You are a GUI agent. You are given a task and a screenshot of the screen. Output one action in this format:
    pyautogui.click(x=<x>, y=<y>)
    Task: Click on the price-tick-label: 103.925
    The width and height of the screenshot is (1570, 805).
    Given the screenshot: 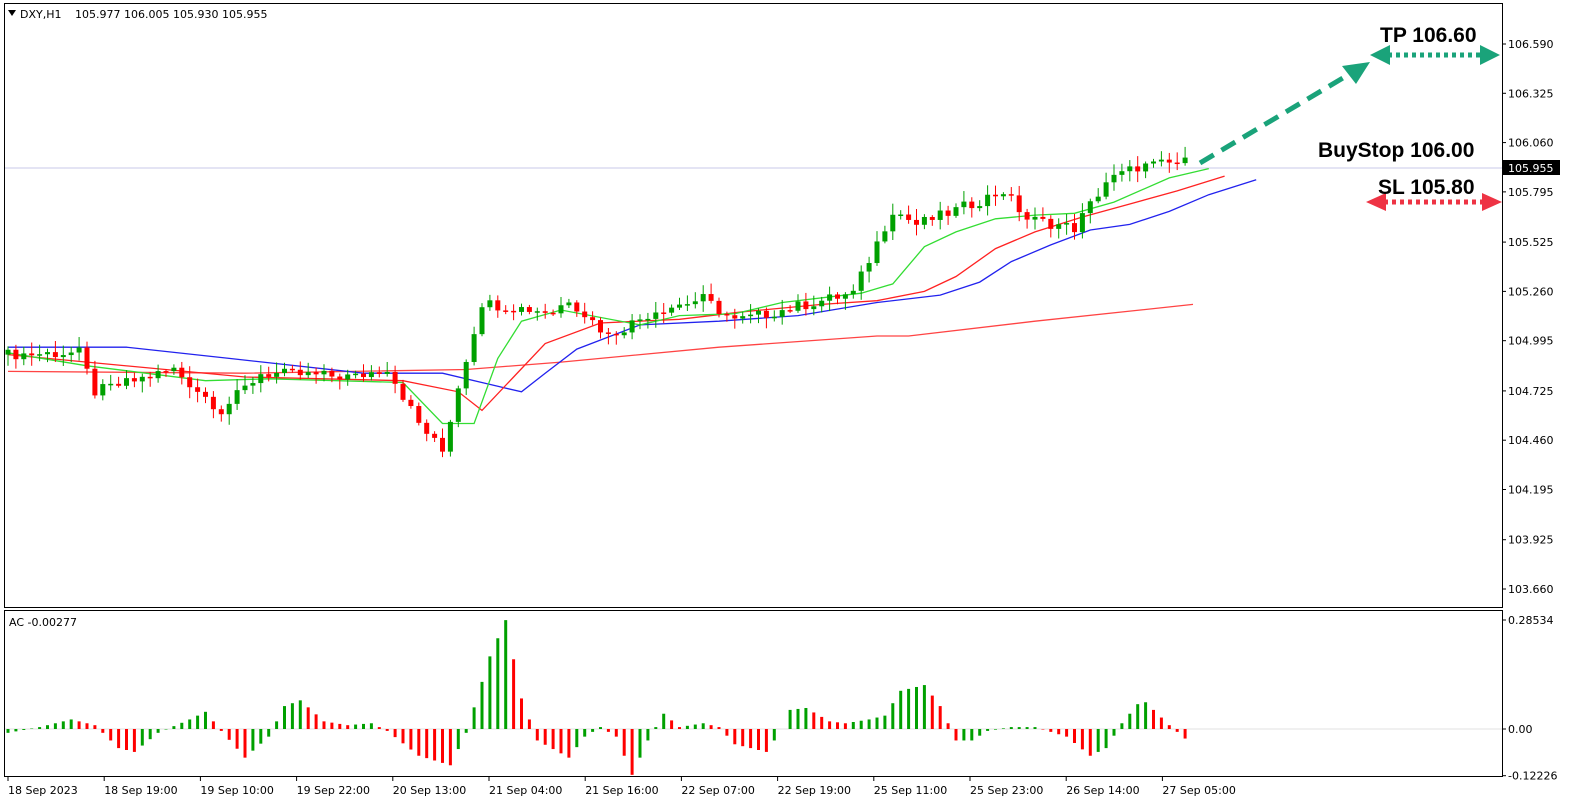 What is the action you would take?
    pyautogui.click(x=1531, y=540)
    